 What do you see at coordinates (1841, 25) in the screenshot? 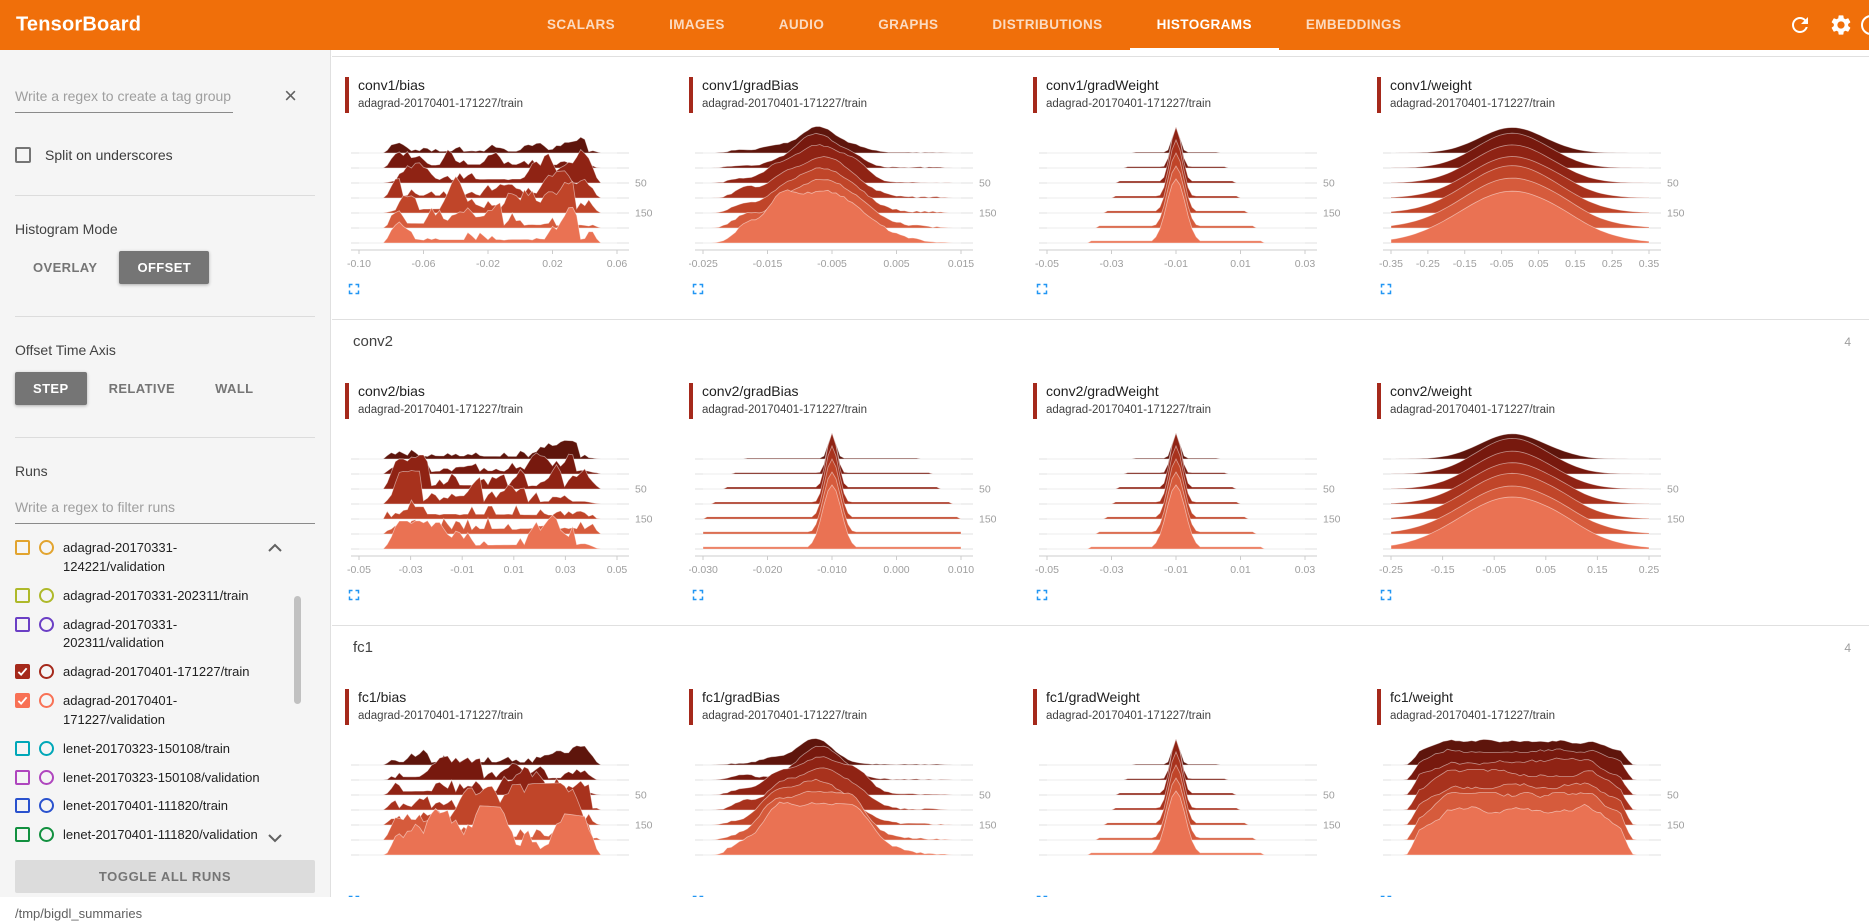
I see `settings-icon` at bounding box center [1841, 25].